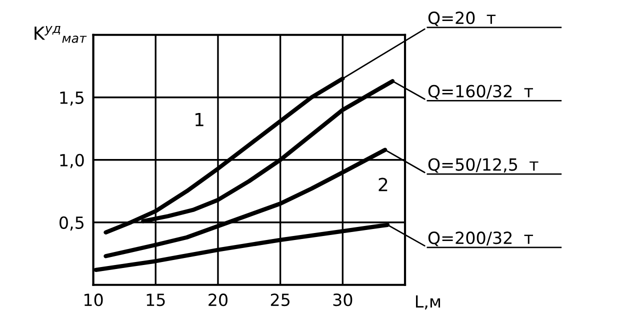  What do you see at coordinates (342, 300) in the screenshot?
I see `x-tick-label: 30` at bounding box center [342, 300].